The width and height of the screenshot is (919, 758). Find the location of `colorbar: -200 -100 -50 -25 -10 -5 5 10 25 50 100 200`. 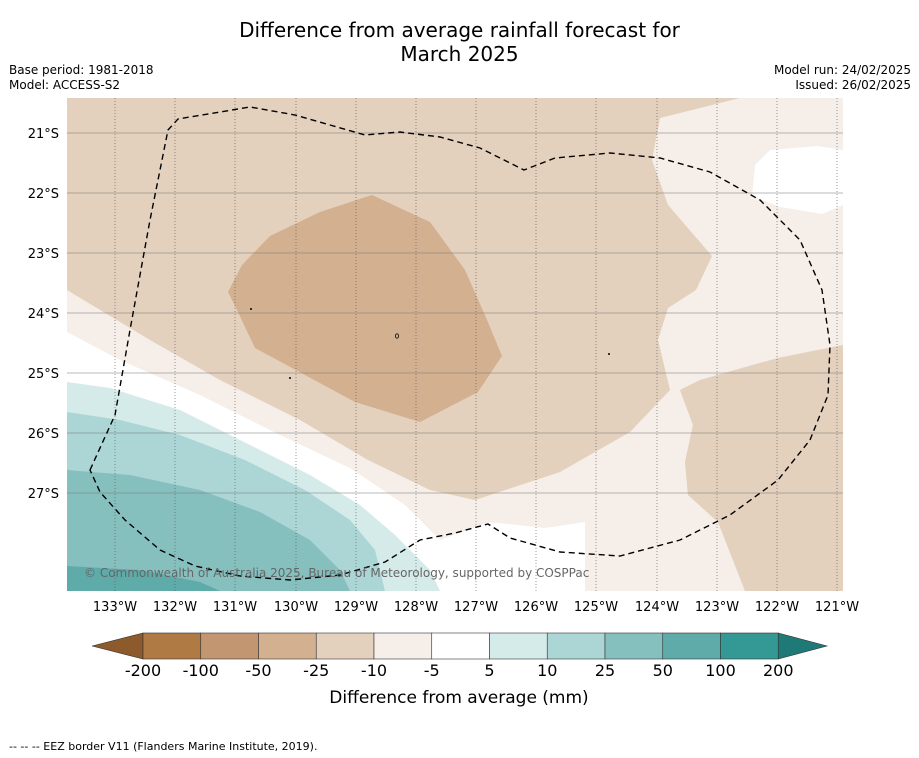

colorbar: -200 -100 -50 -25 -10 -5 5 10 25 50 100 200 is located at coordinates (460, 656).